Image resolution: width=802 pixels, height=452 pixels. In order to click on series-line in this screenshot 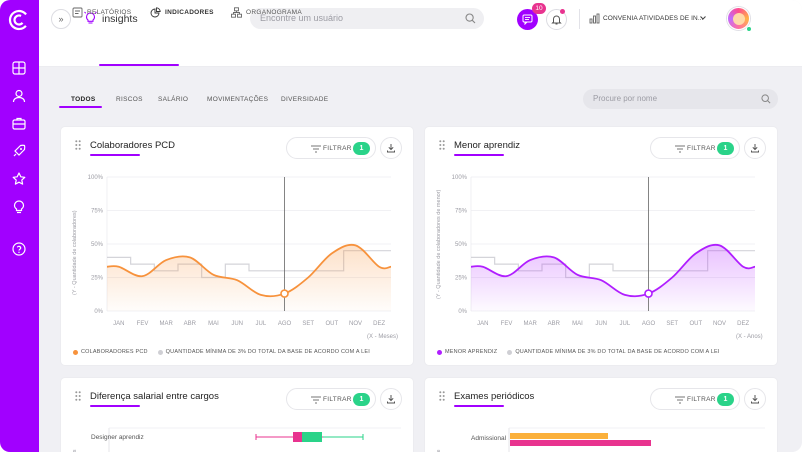, I will do `click(613, 270)`.